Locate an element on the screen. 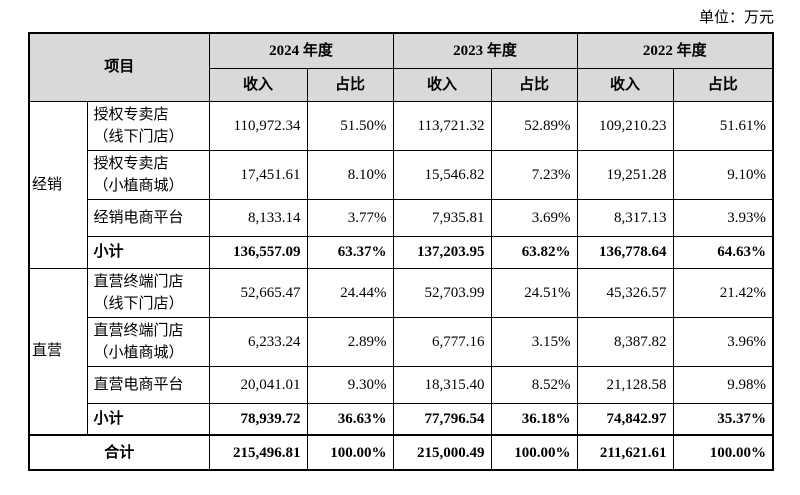  item-label: 直营终端门店 （小植商城） is located at coordinates (148, 341).